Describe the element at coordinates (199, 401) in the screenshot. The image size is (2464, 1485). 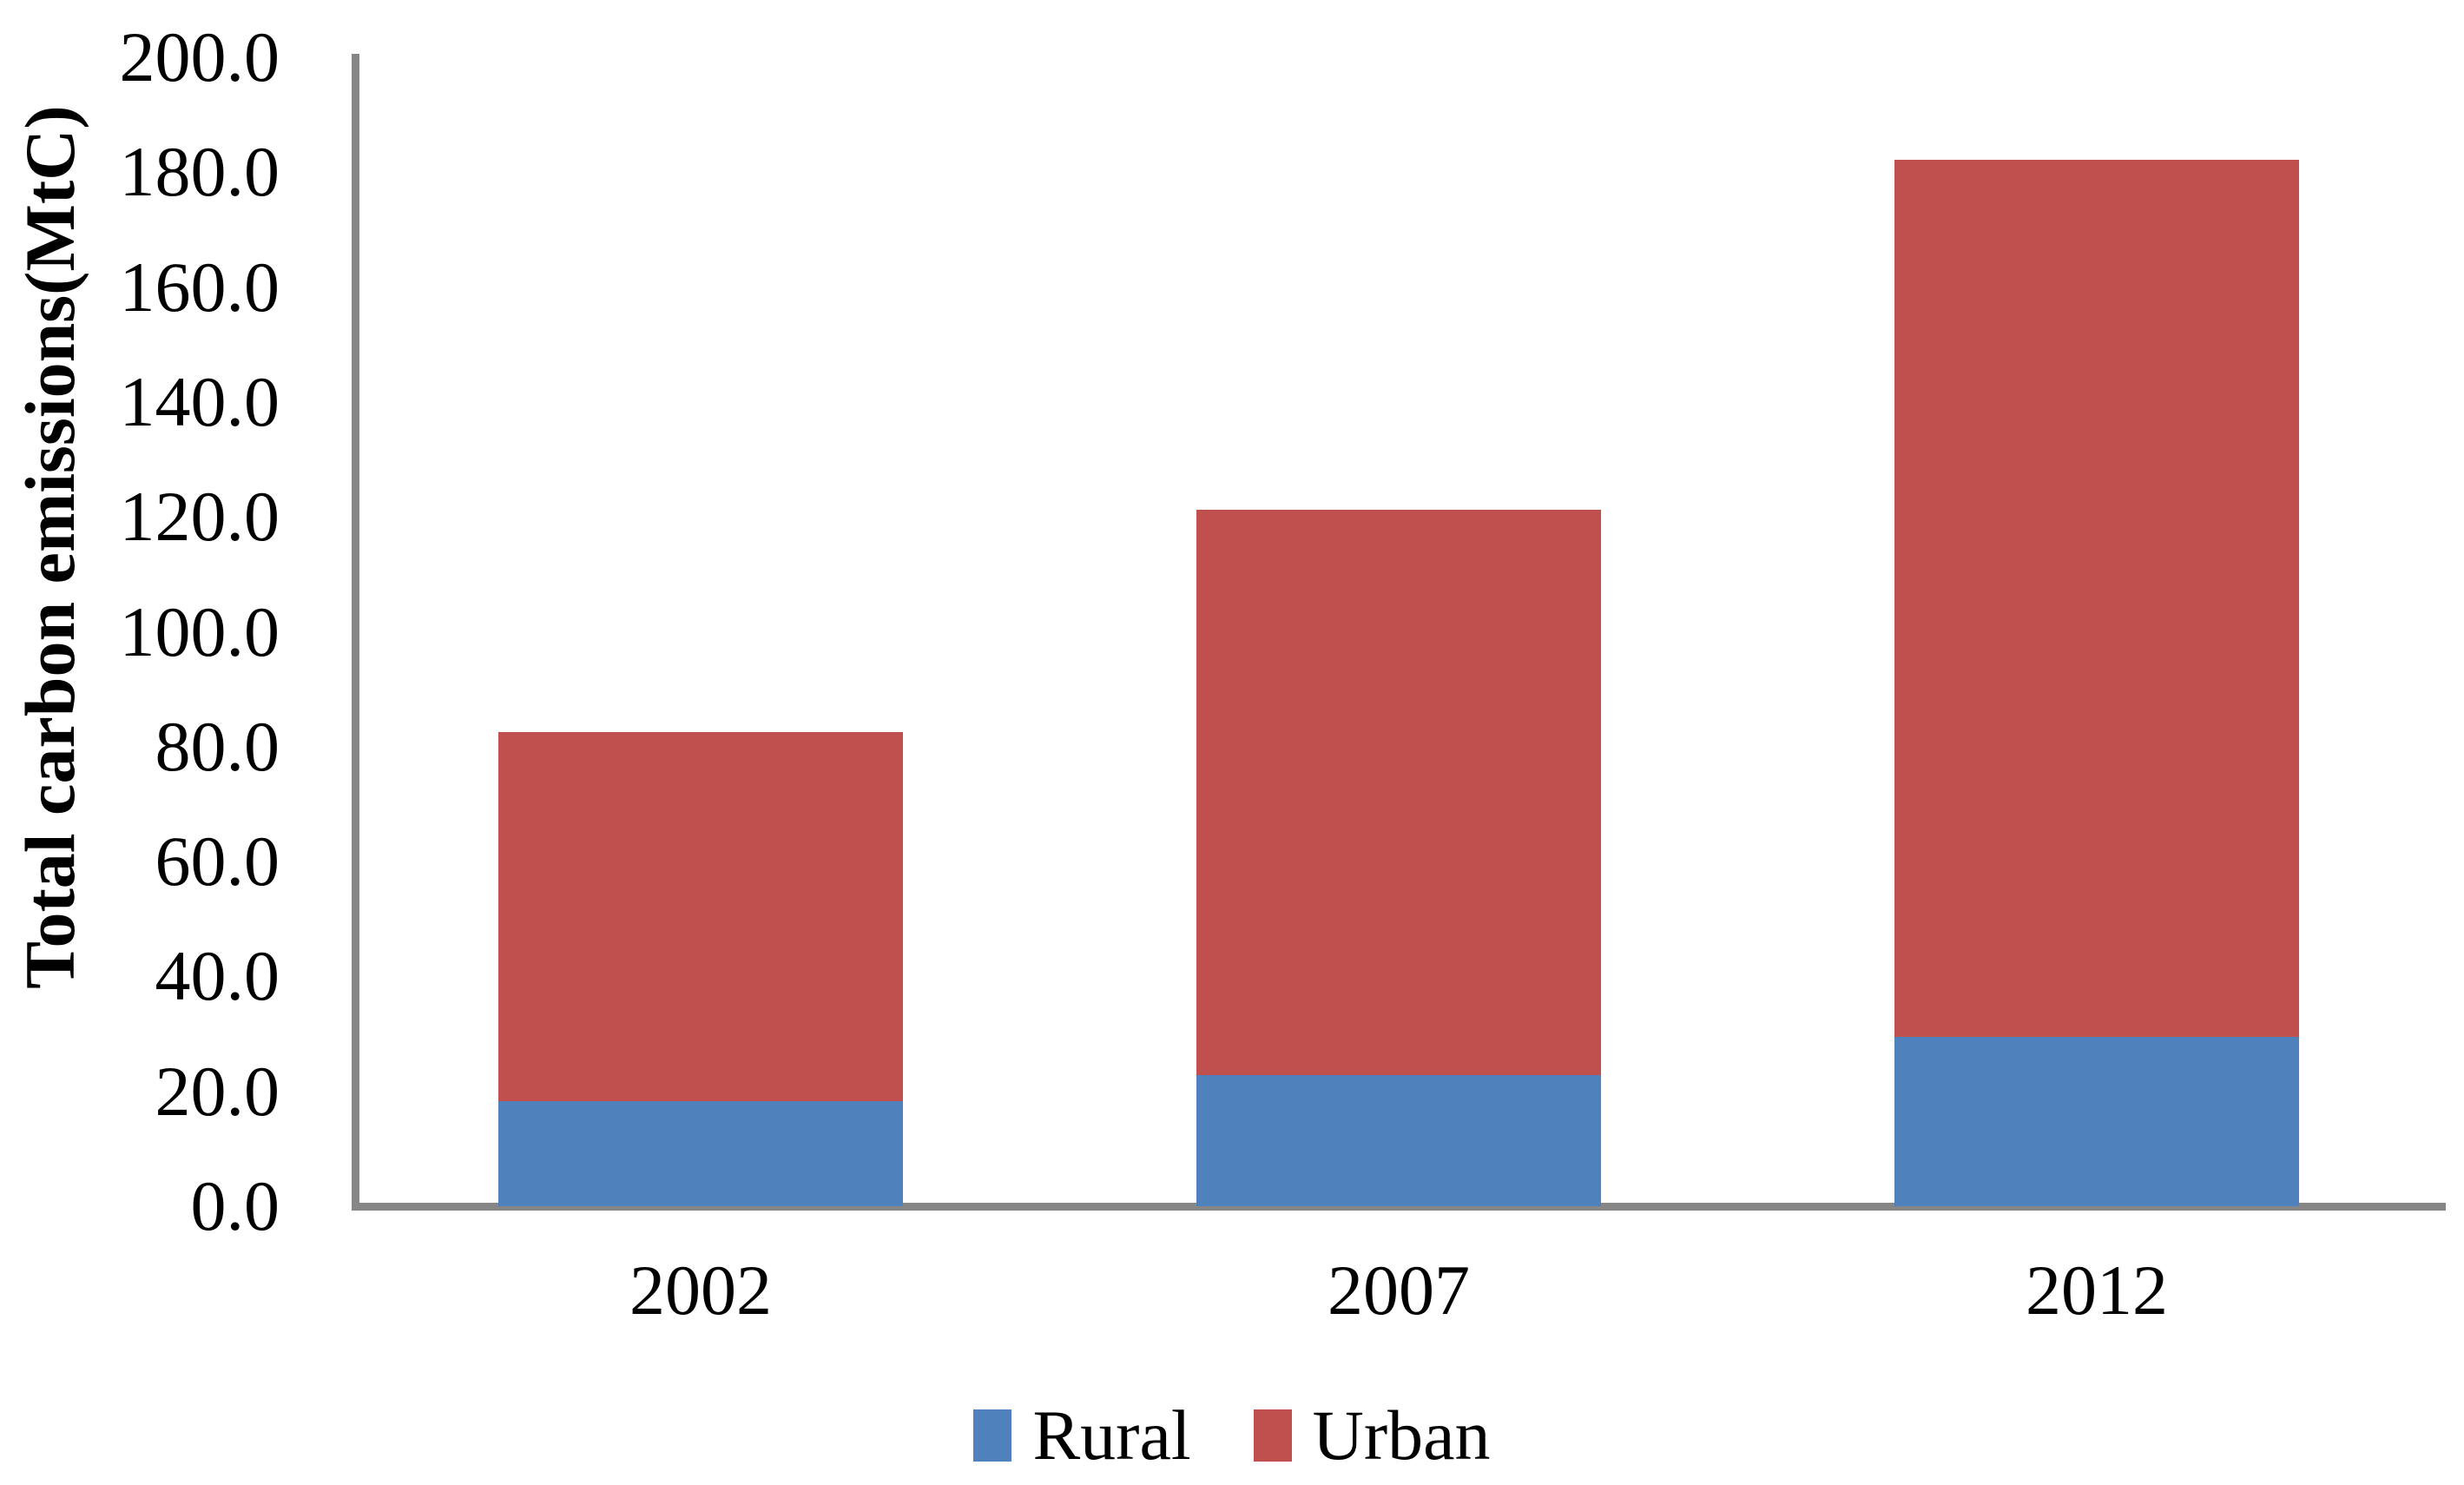
I see `y-tick-label-140.0: 140.0` at that location.